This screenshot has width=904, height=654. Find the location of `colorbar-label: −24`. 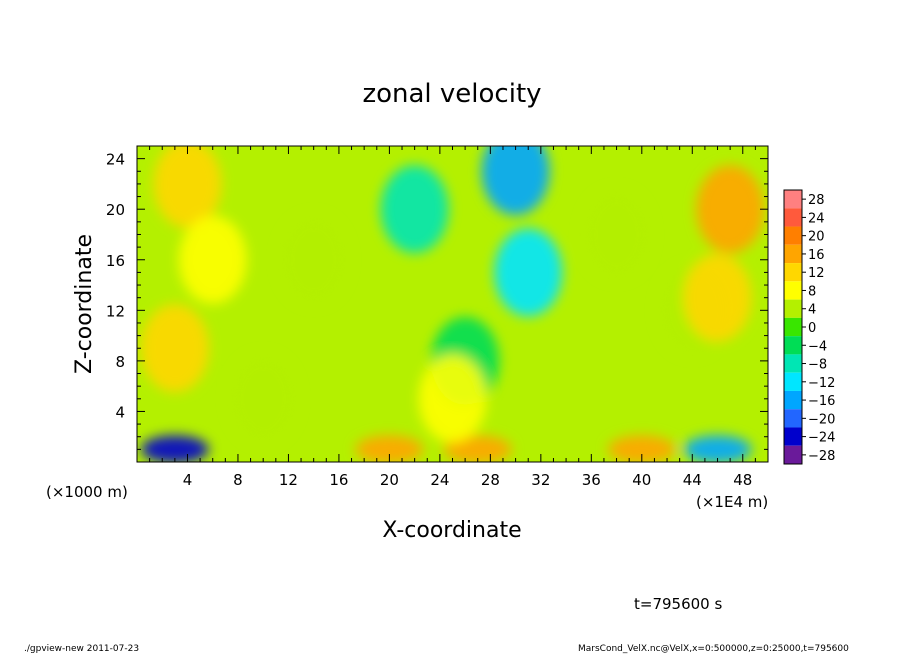

colorbar-label: −24 is located at coordinates (821, 438).